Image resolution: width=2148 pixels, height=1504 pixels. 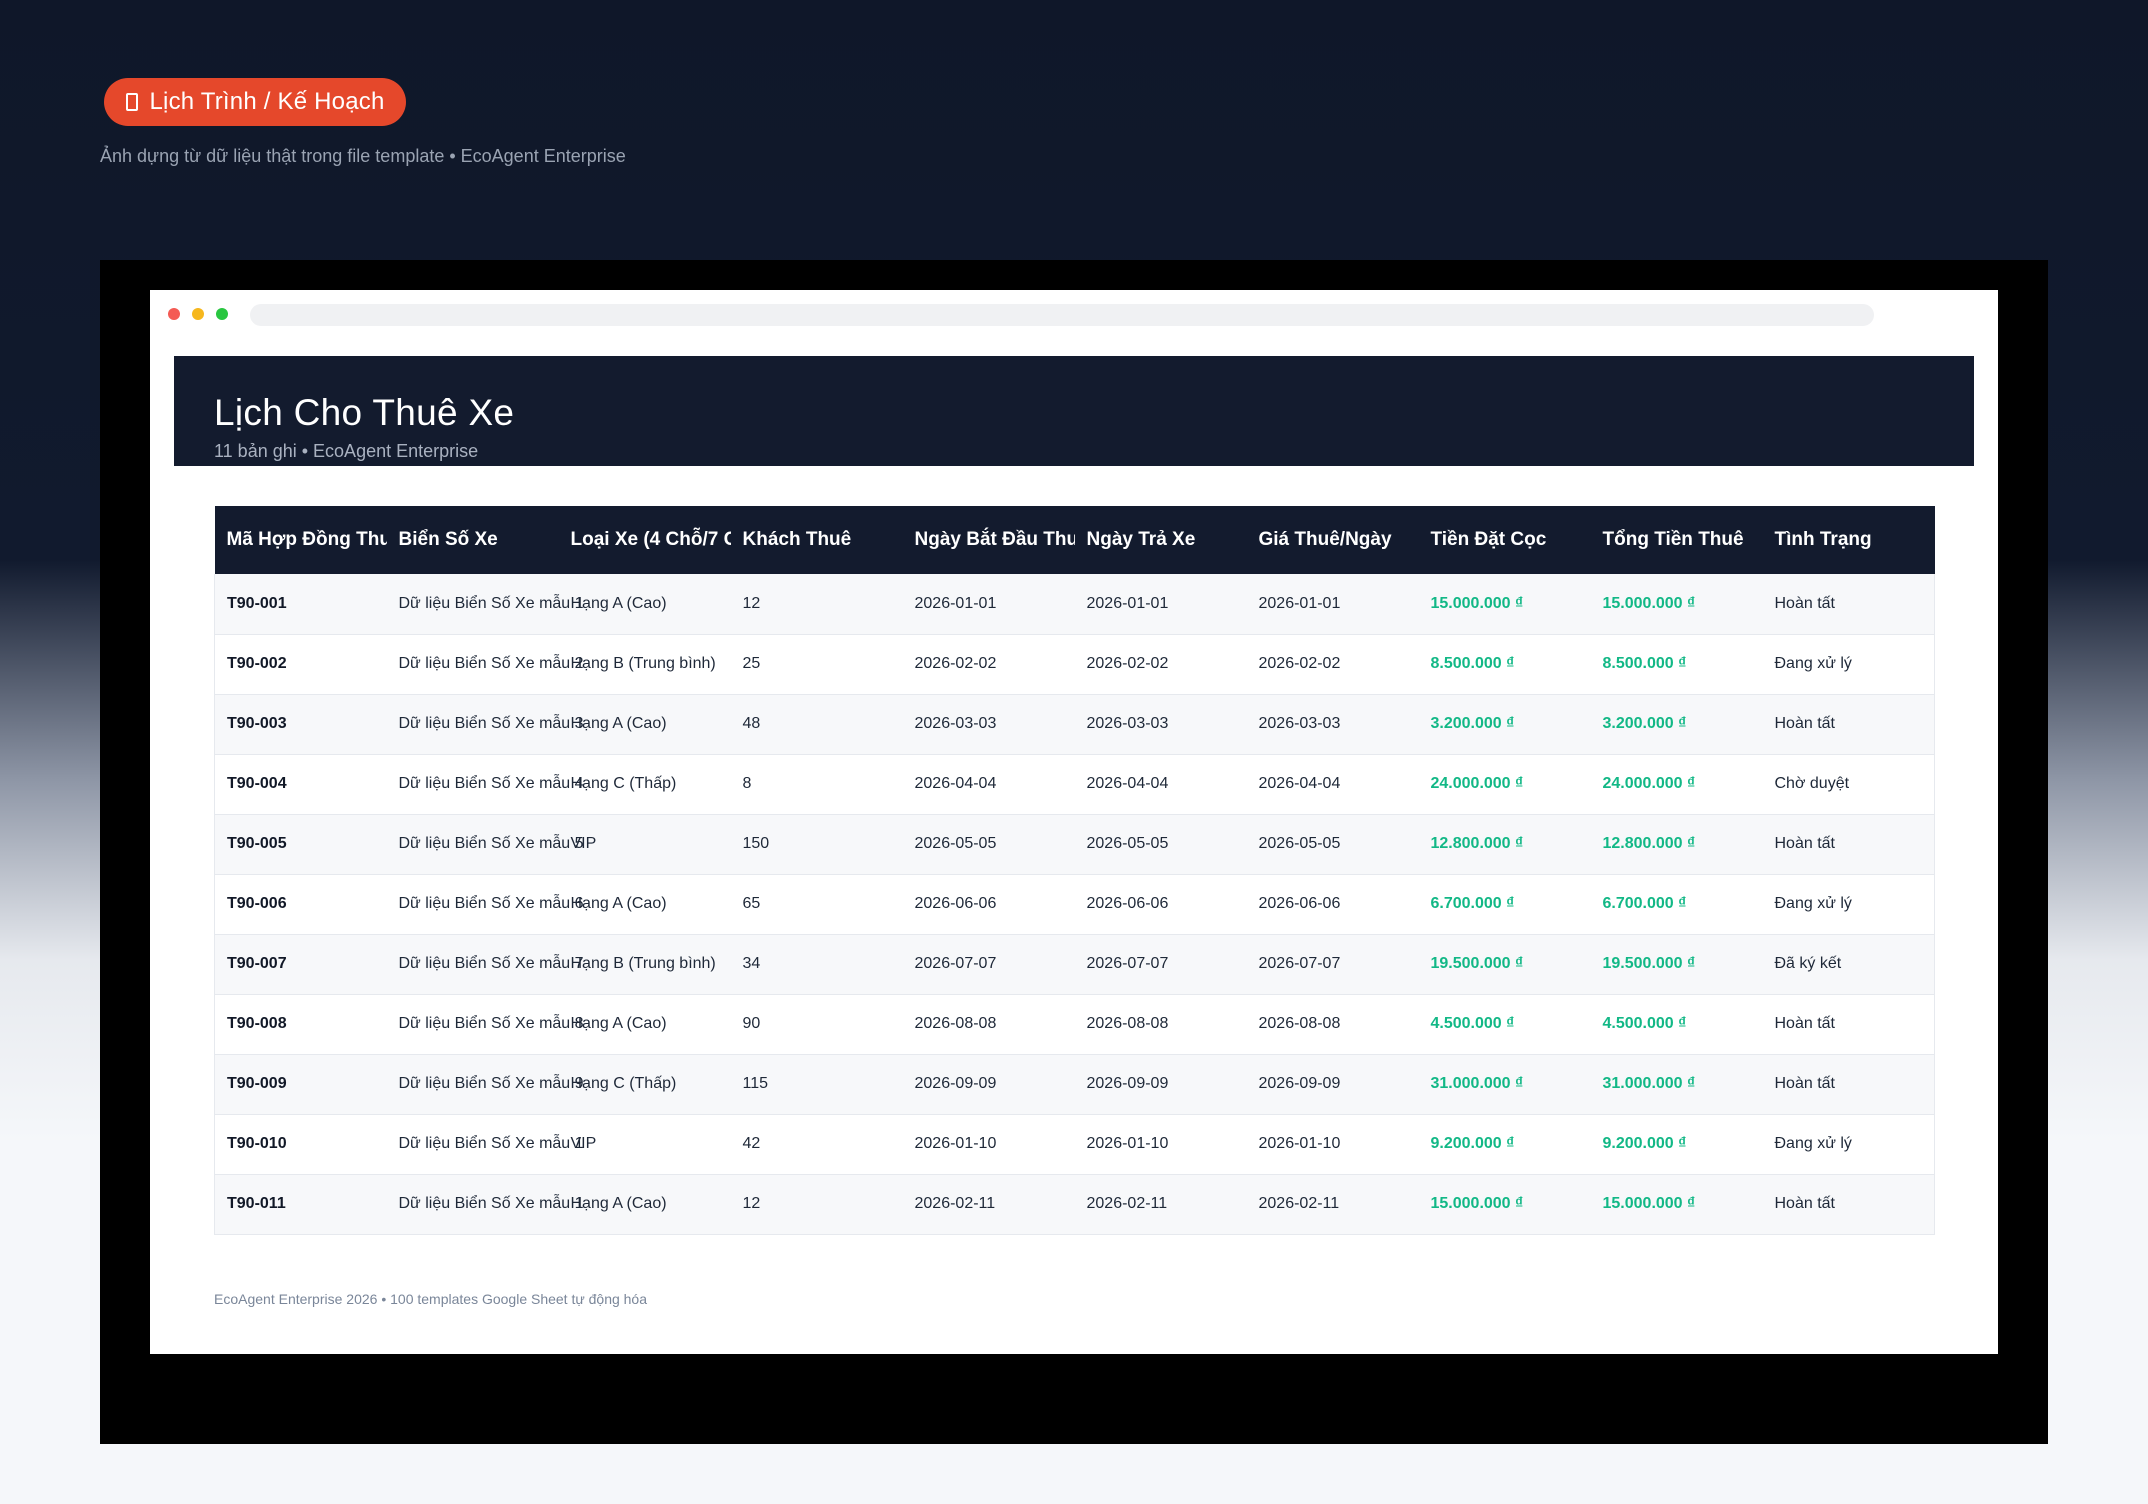 I want to click on cell-total: 8.500.000 ₫, so click(x=1644, y=663).